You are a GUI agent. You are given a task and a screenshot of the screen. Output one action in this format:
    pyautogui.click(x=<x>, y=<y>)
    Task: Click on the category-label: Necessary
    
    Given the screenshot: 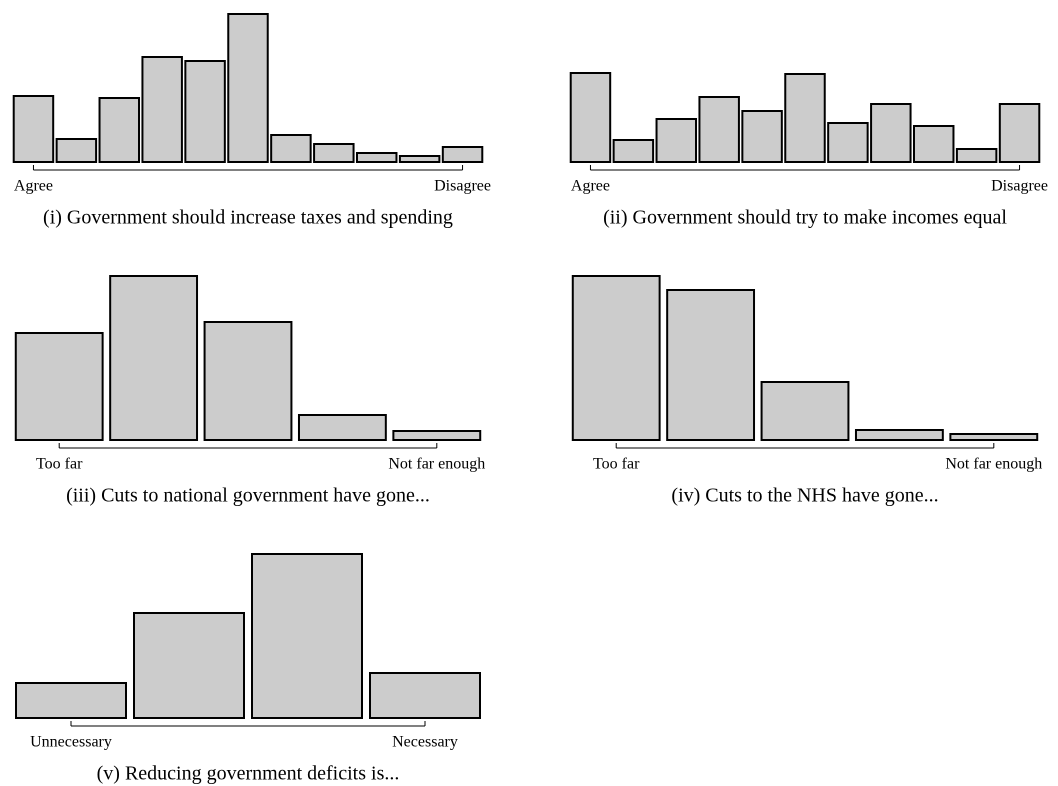 What is the action you would take?
    pyautogui.click(x=425, y=742)
    